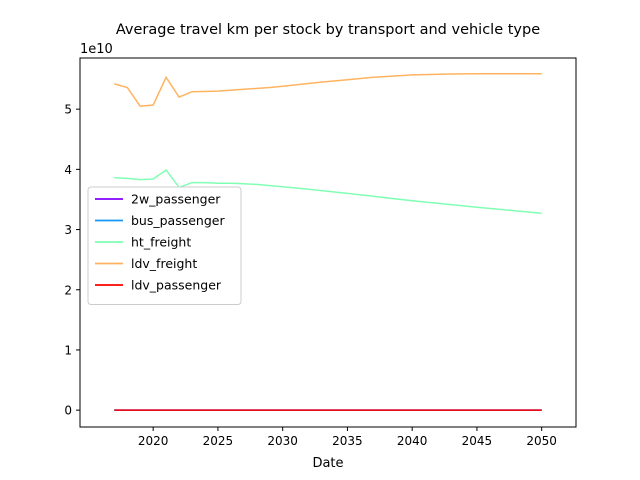 This screenshot has width=640, height=480. Describe the element at coordinates (68, 110) in the screenshot. I see `y-tick-label: 5` at that location.